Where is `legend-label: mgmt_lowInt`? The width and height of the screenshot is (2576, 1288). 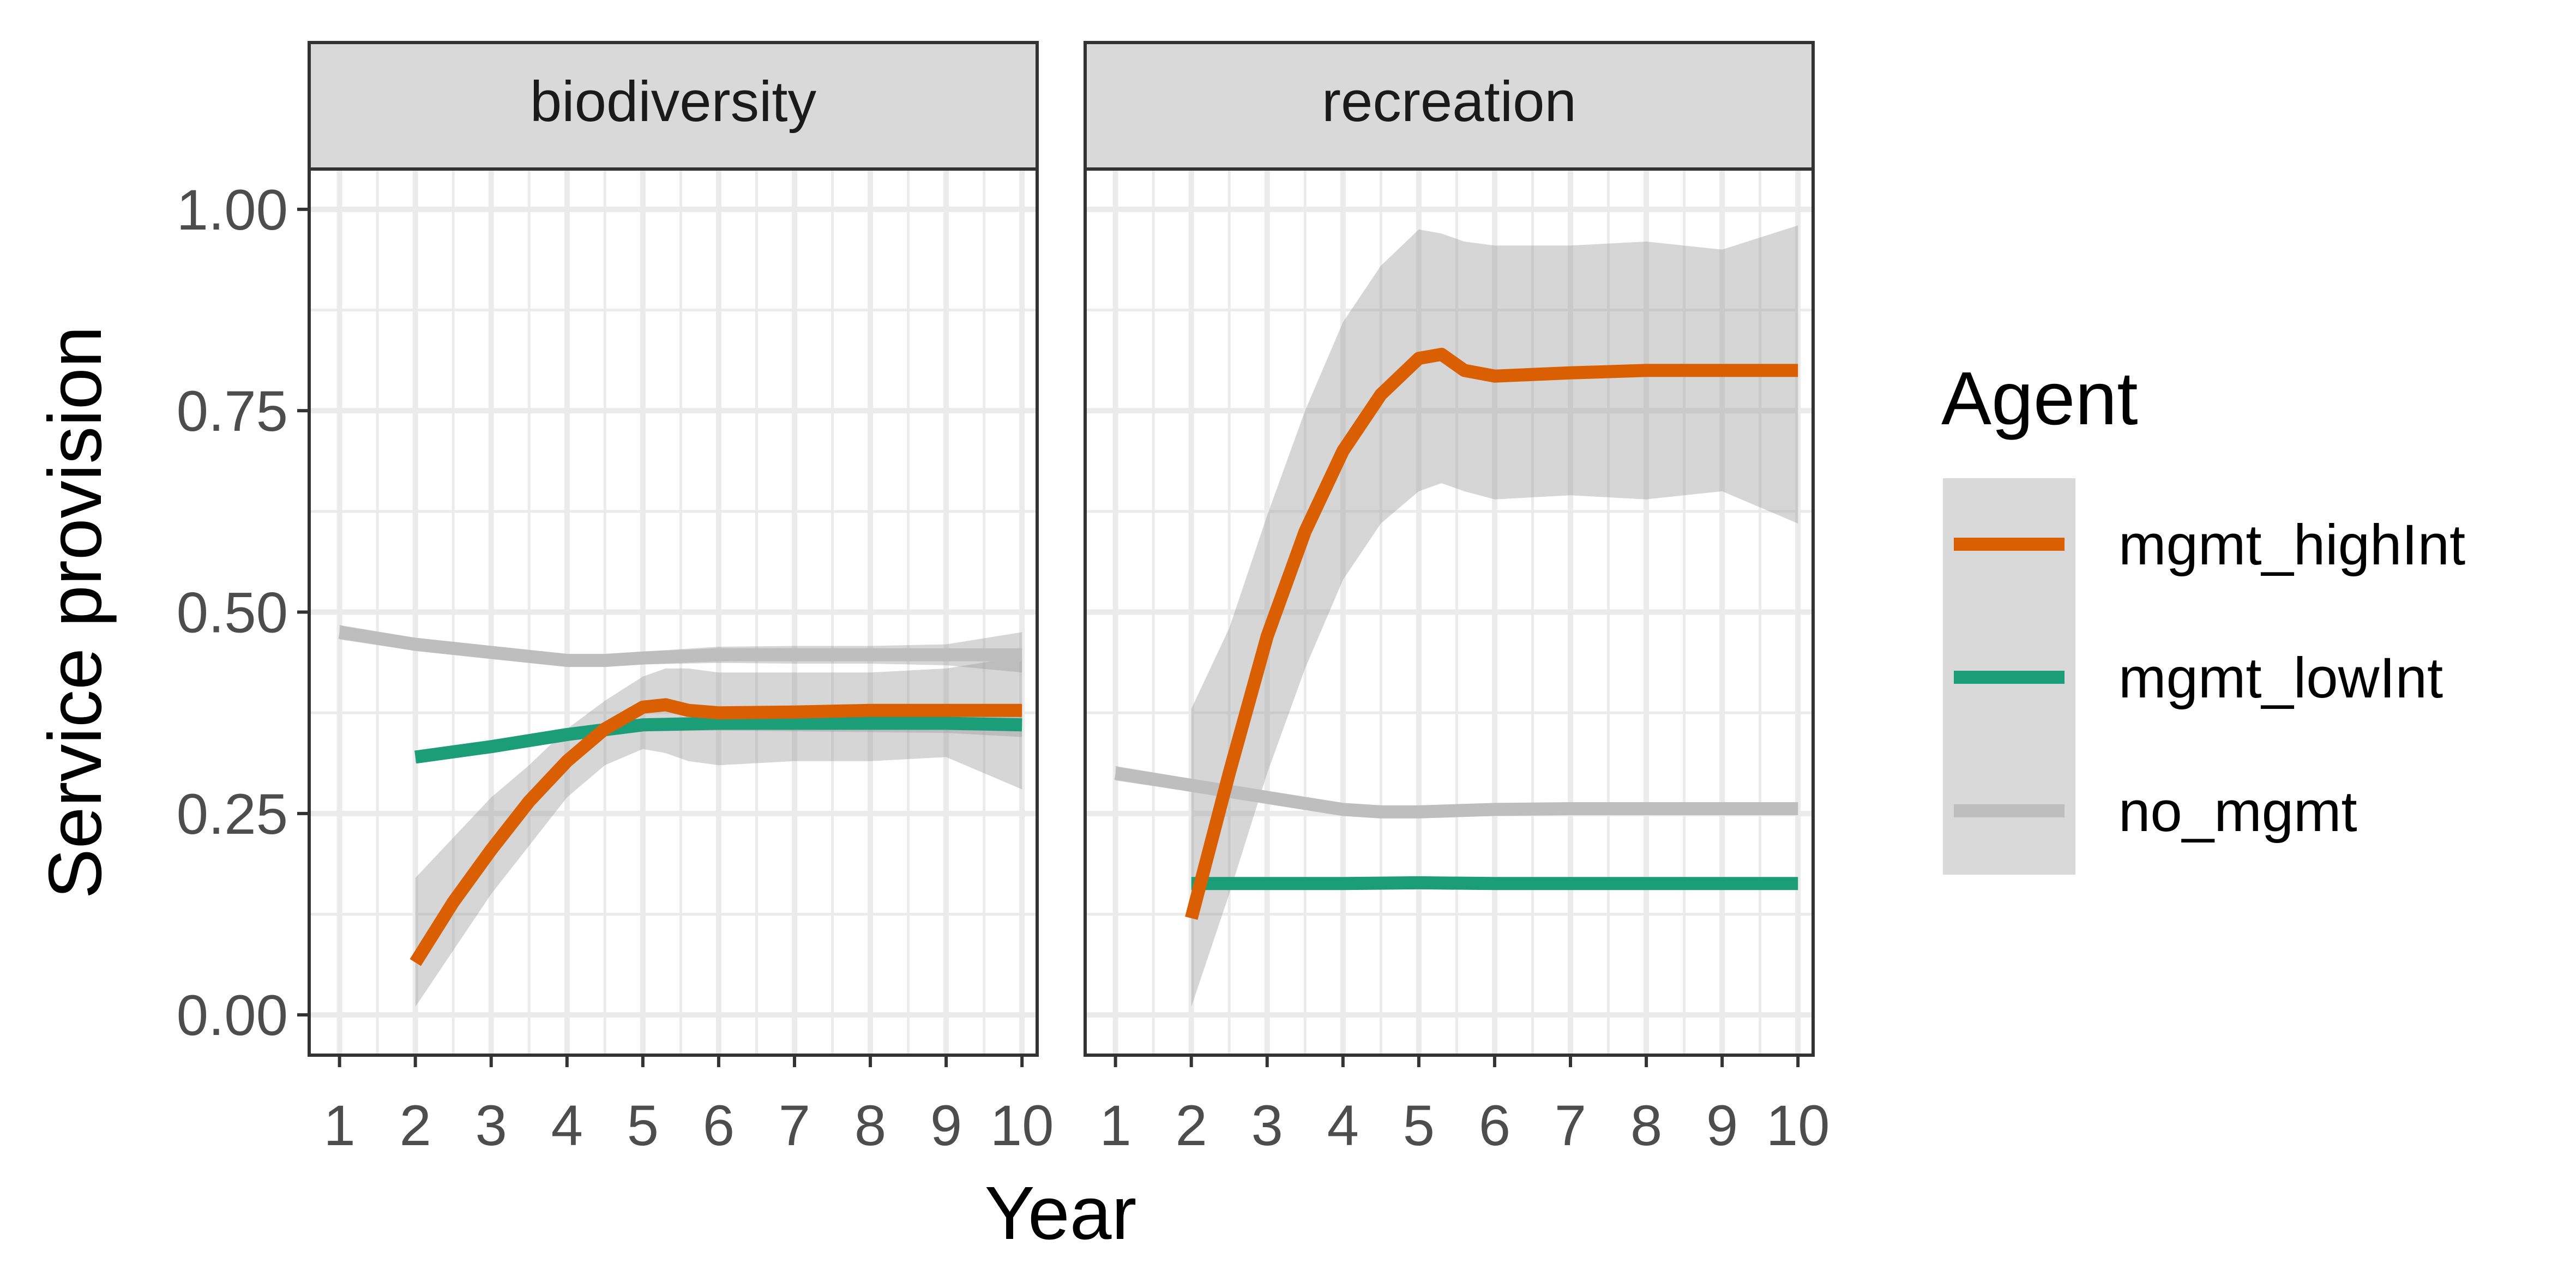 legend-label: mgmt_lowInt is located at coordinates (2280, 678).